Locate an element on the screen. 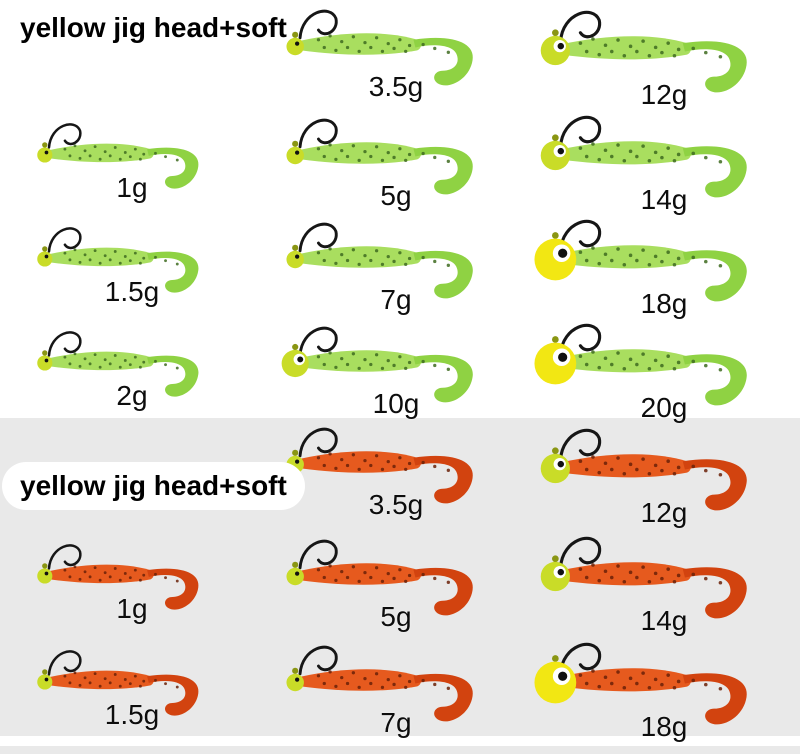 This screenshot has height=754, width=800. lure-item: 1.5g is located at coordinates (132, 683).